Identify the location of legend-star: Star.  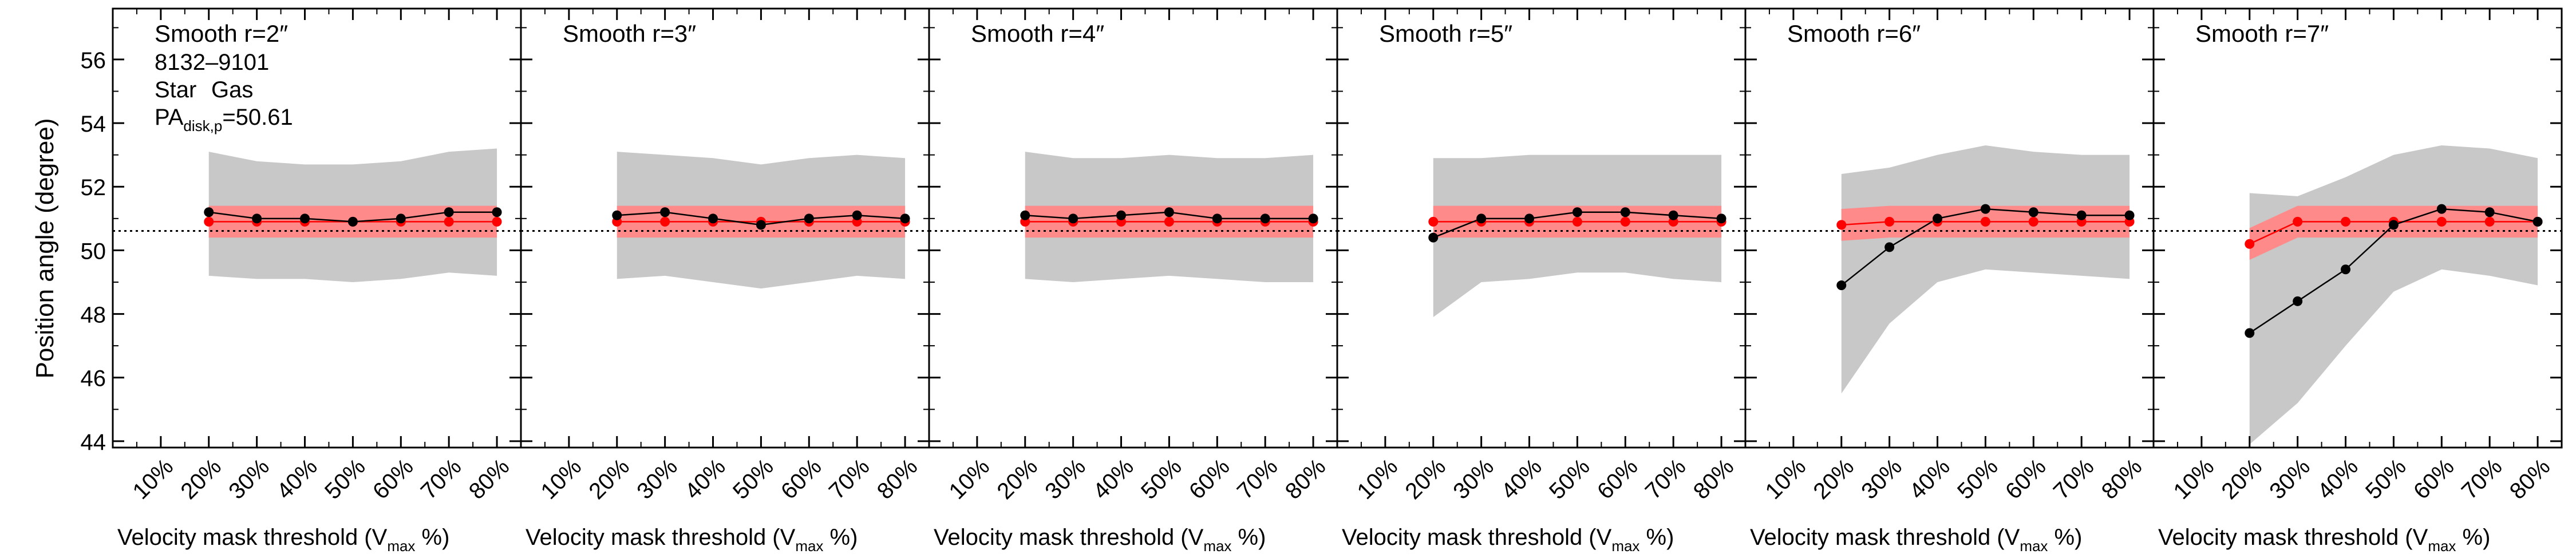
(175, 89).